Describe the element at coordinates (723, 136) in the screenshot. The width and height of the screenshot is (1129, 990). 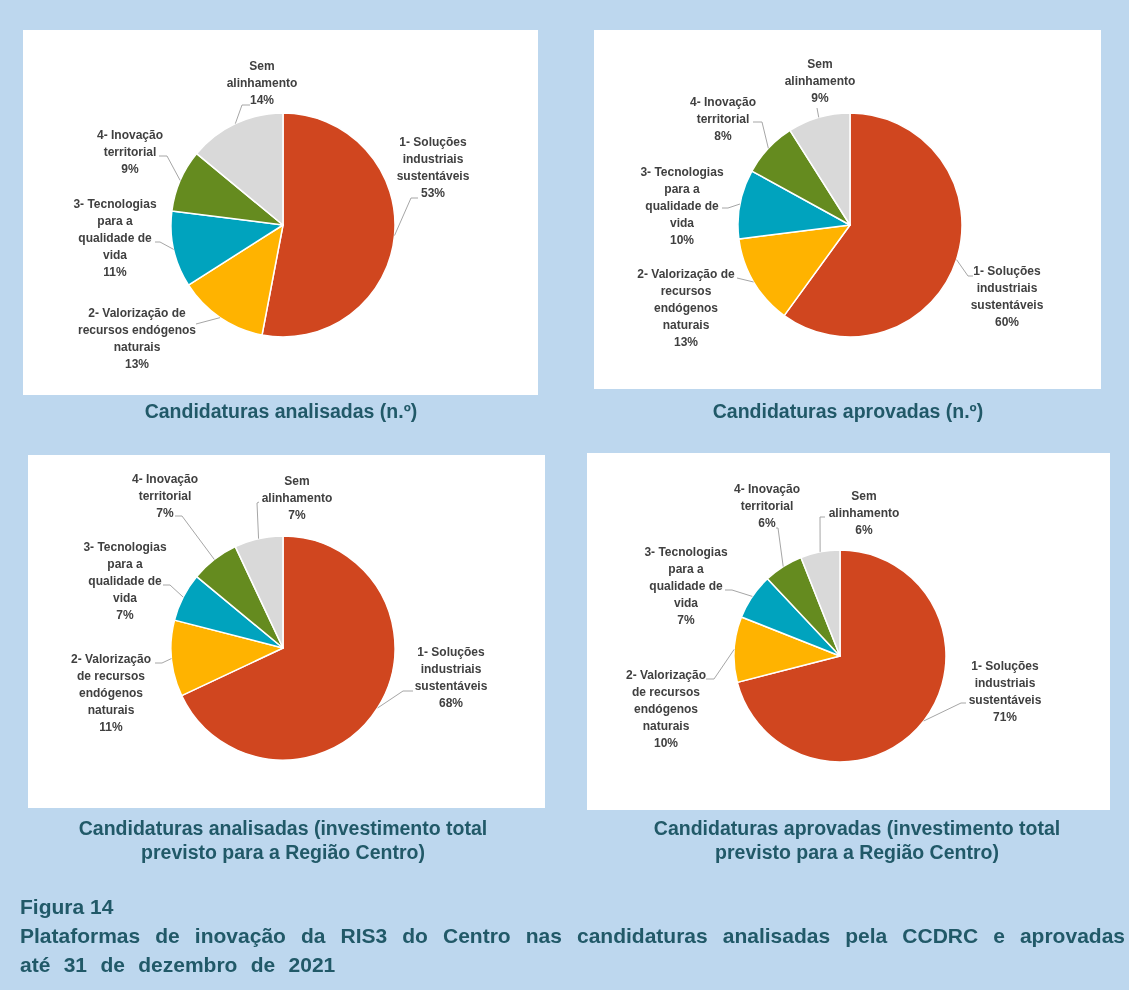
I see `data-label: 8%` at that location.